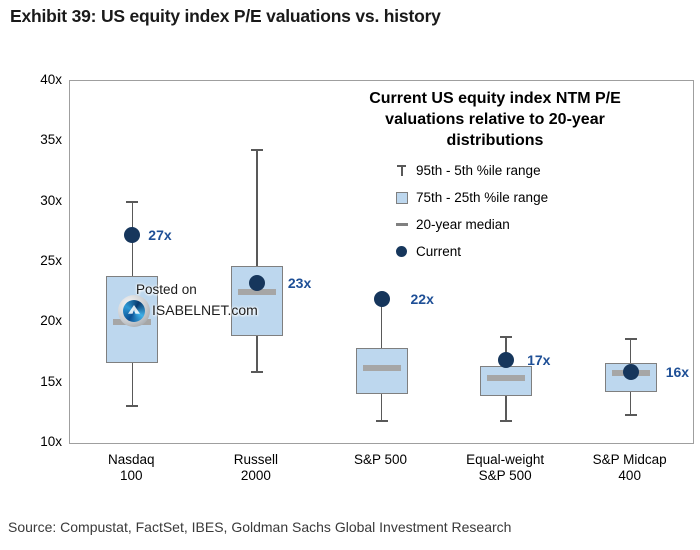 The image size is (700, 550). Describe the element at coordinates (463, 224) in the screenshot. I see `legend-item-label: 20-year median` at that location.